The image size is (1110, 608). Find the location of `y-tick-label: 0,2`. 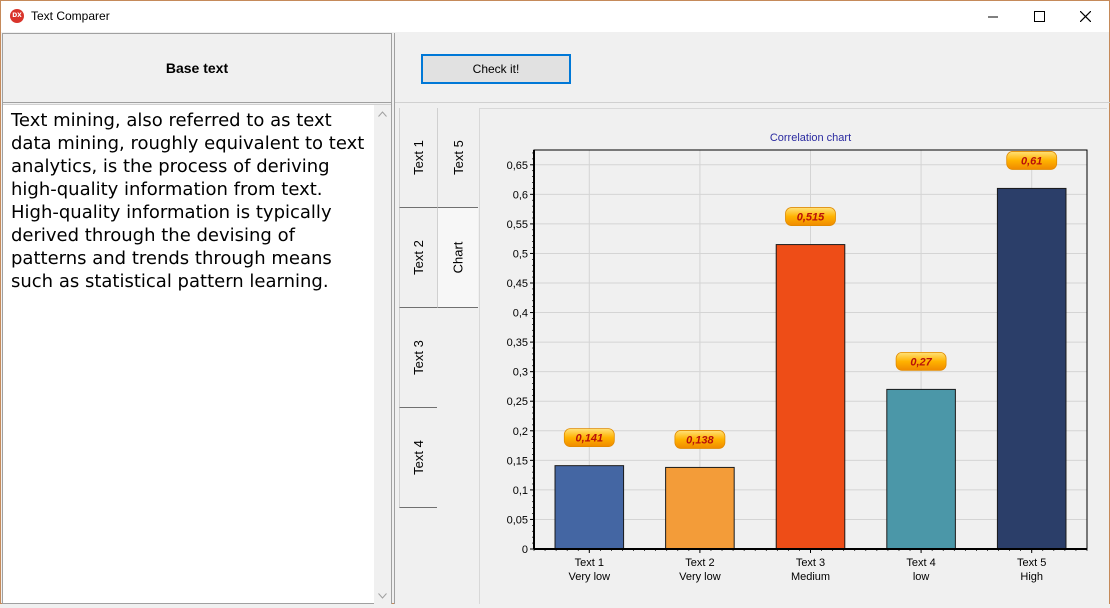

y-tick-label: 0,2 is located at coordinates (520, 432).